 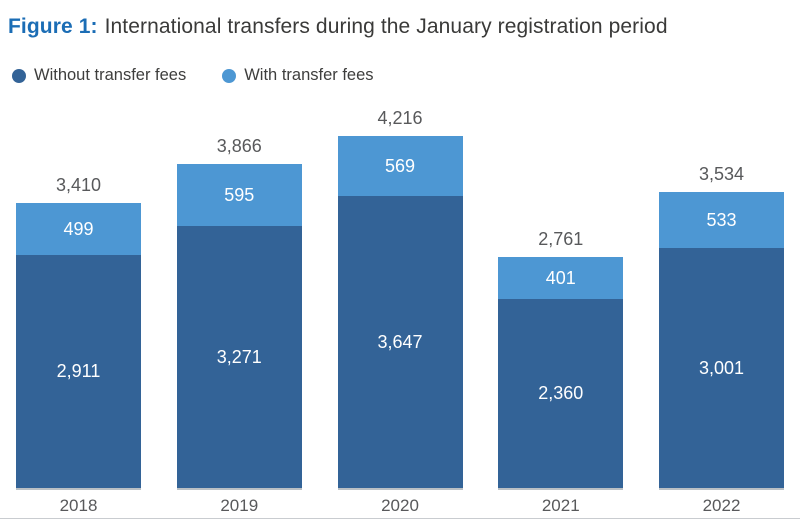 I want to click on segment-value-label: 2,360, so click(x=561, y=393).